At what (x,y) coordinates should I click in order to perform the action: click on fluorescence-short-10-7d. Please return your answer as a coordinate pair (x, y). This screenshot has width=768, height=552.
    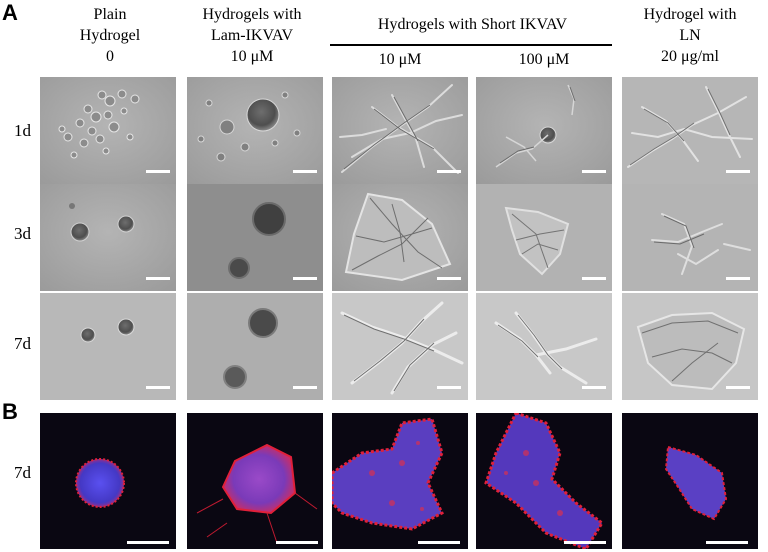
    Looking at the image, I should click on (400, 481).